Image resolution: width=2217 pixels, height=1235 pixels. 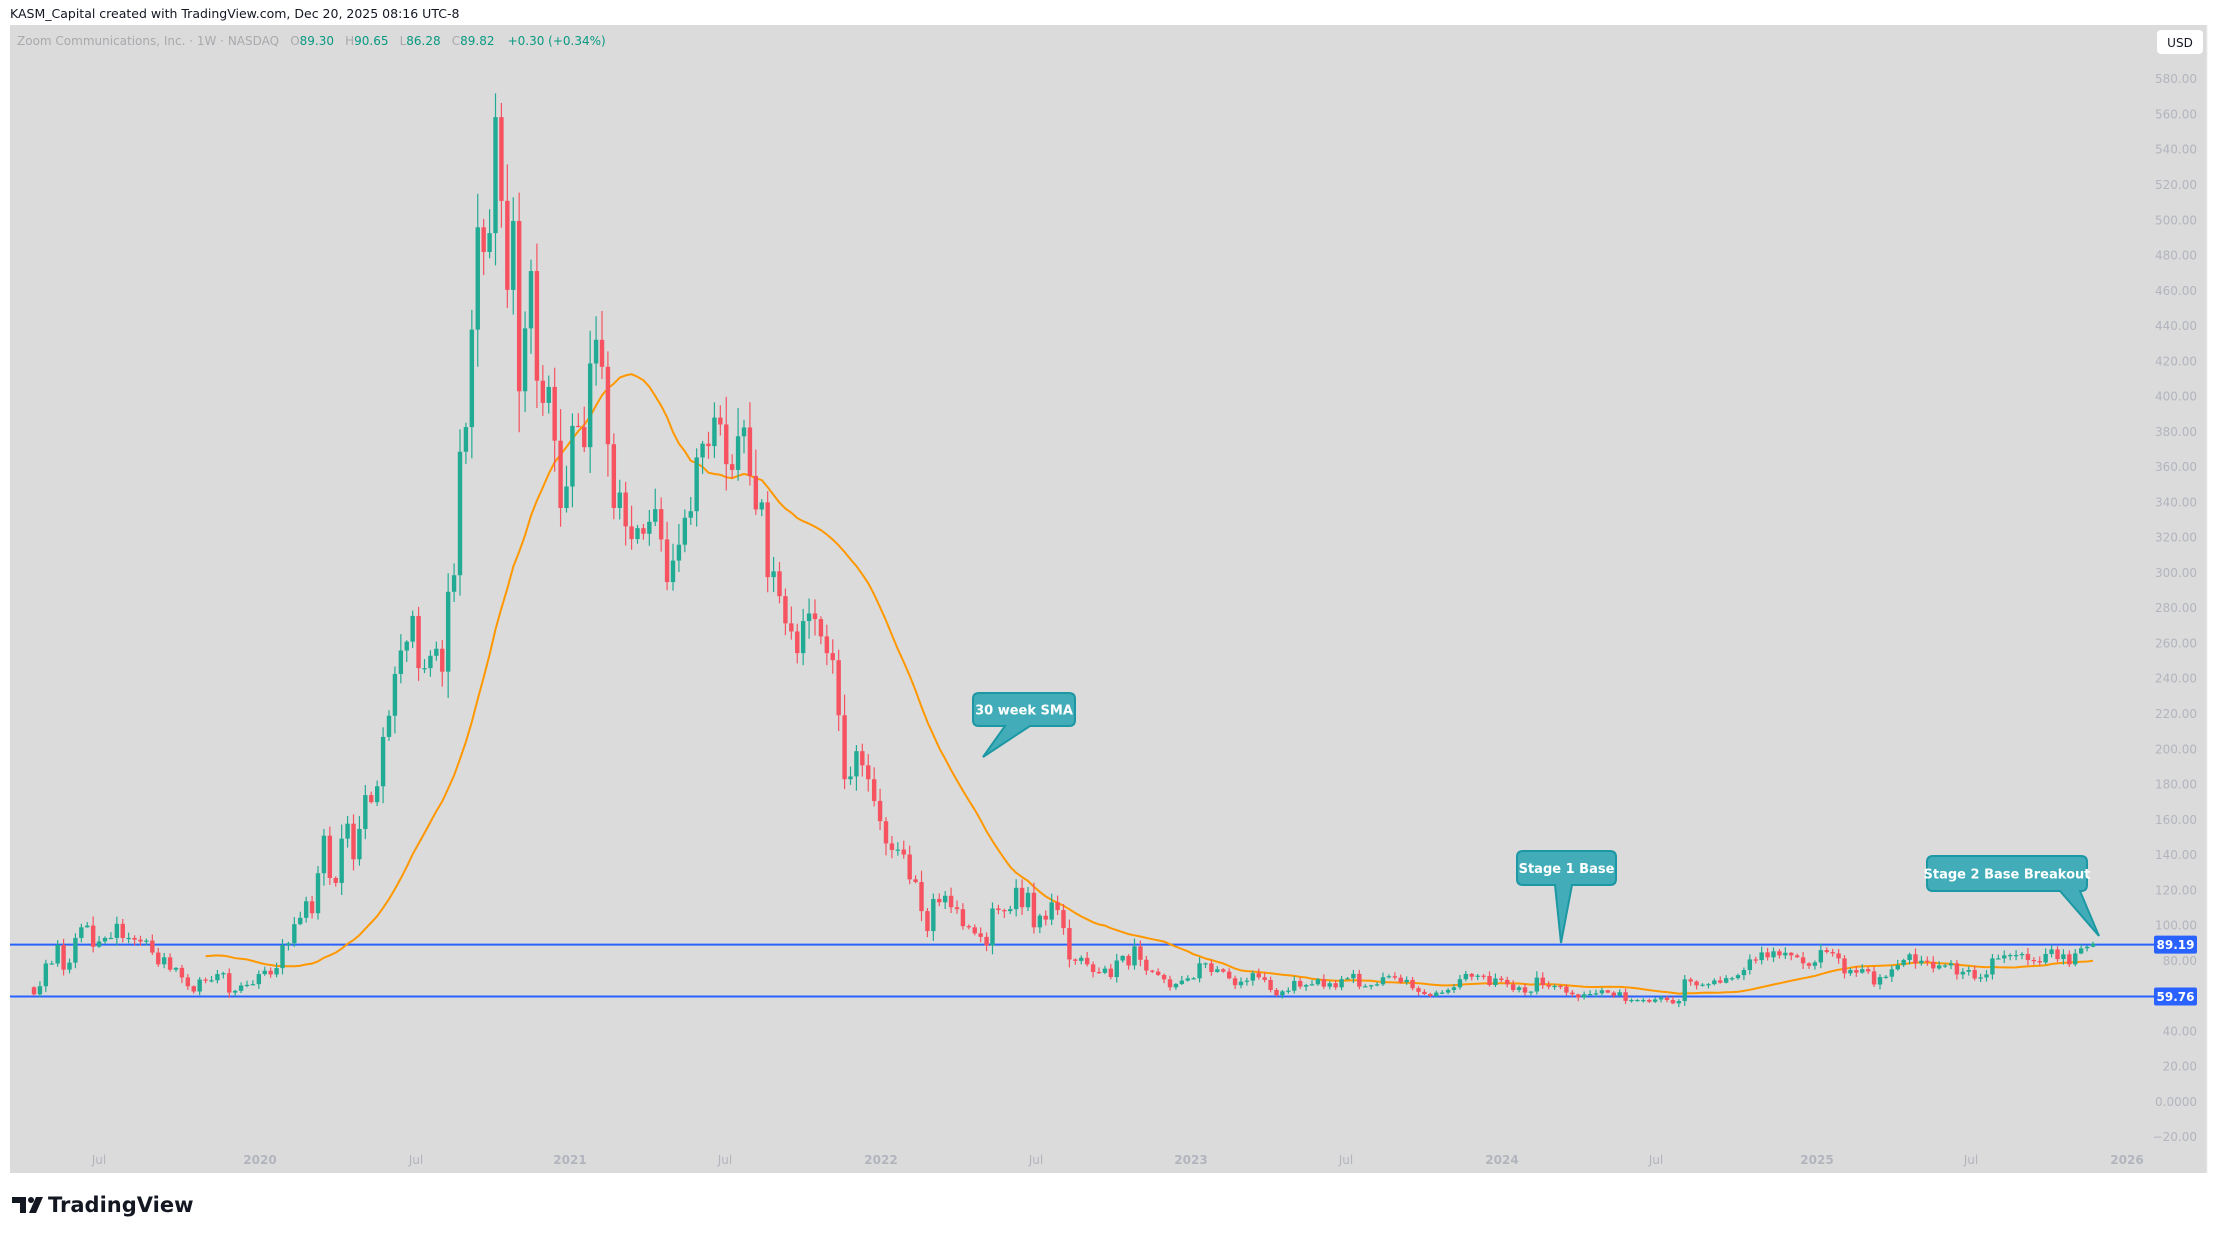 What do you see at coordinates (102, 1205) in the screenshot?
I see `tradingview-logo: TradingView` at bounding box center [102, 1205].